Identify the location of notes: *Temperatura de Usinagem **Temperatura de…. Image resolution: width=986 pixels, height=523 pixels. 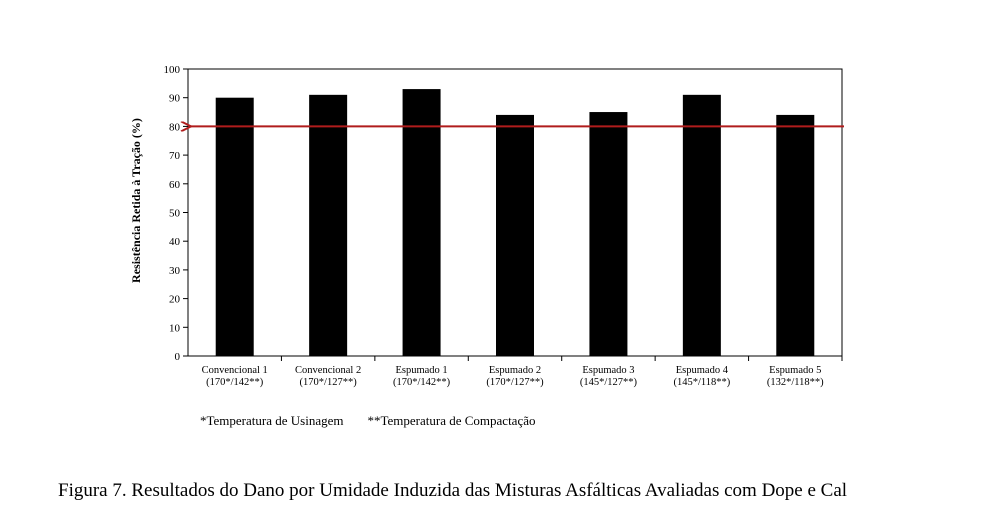
(368, 421).